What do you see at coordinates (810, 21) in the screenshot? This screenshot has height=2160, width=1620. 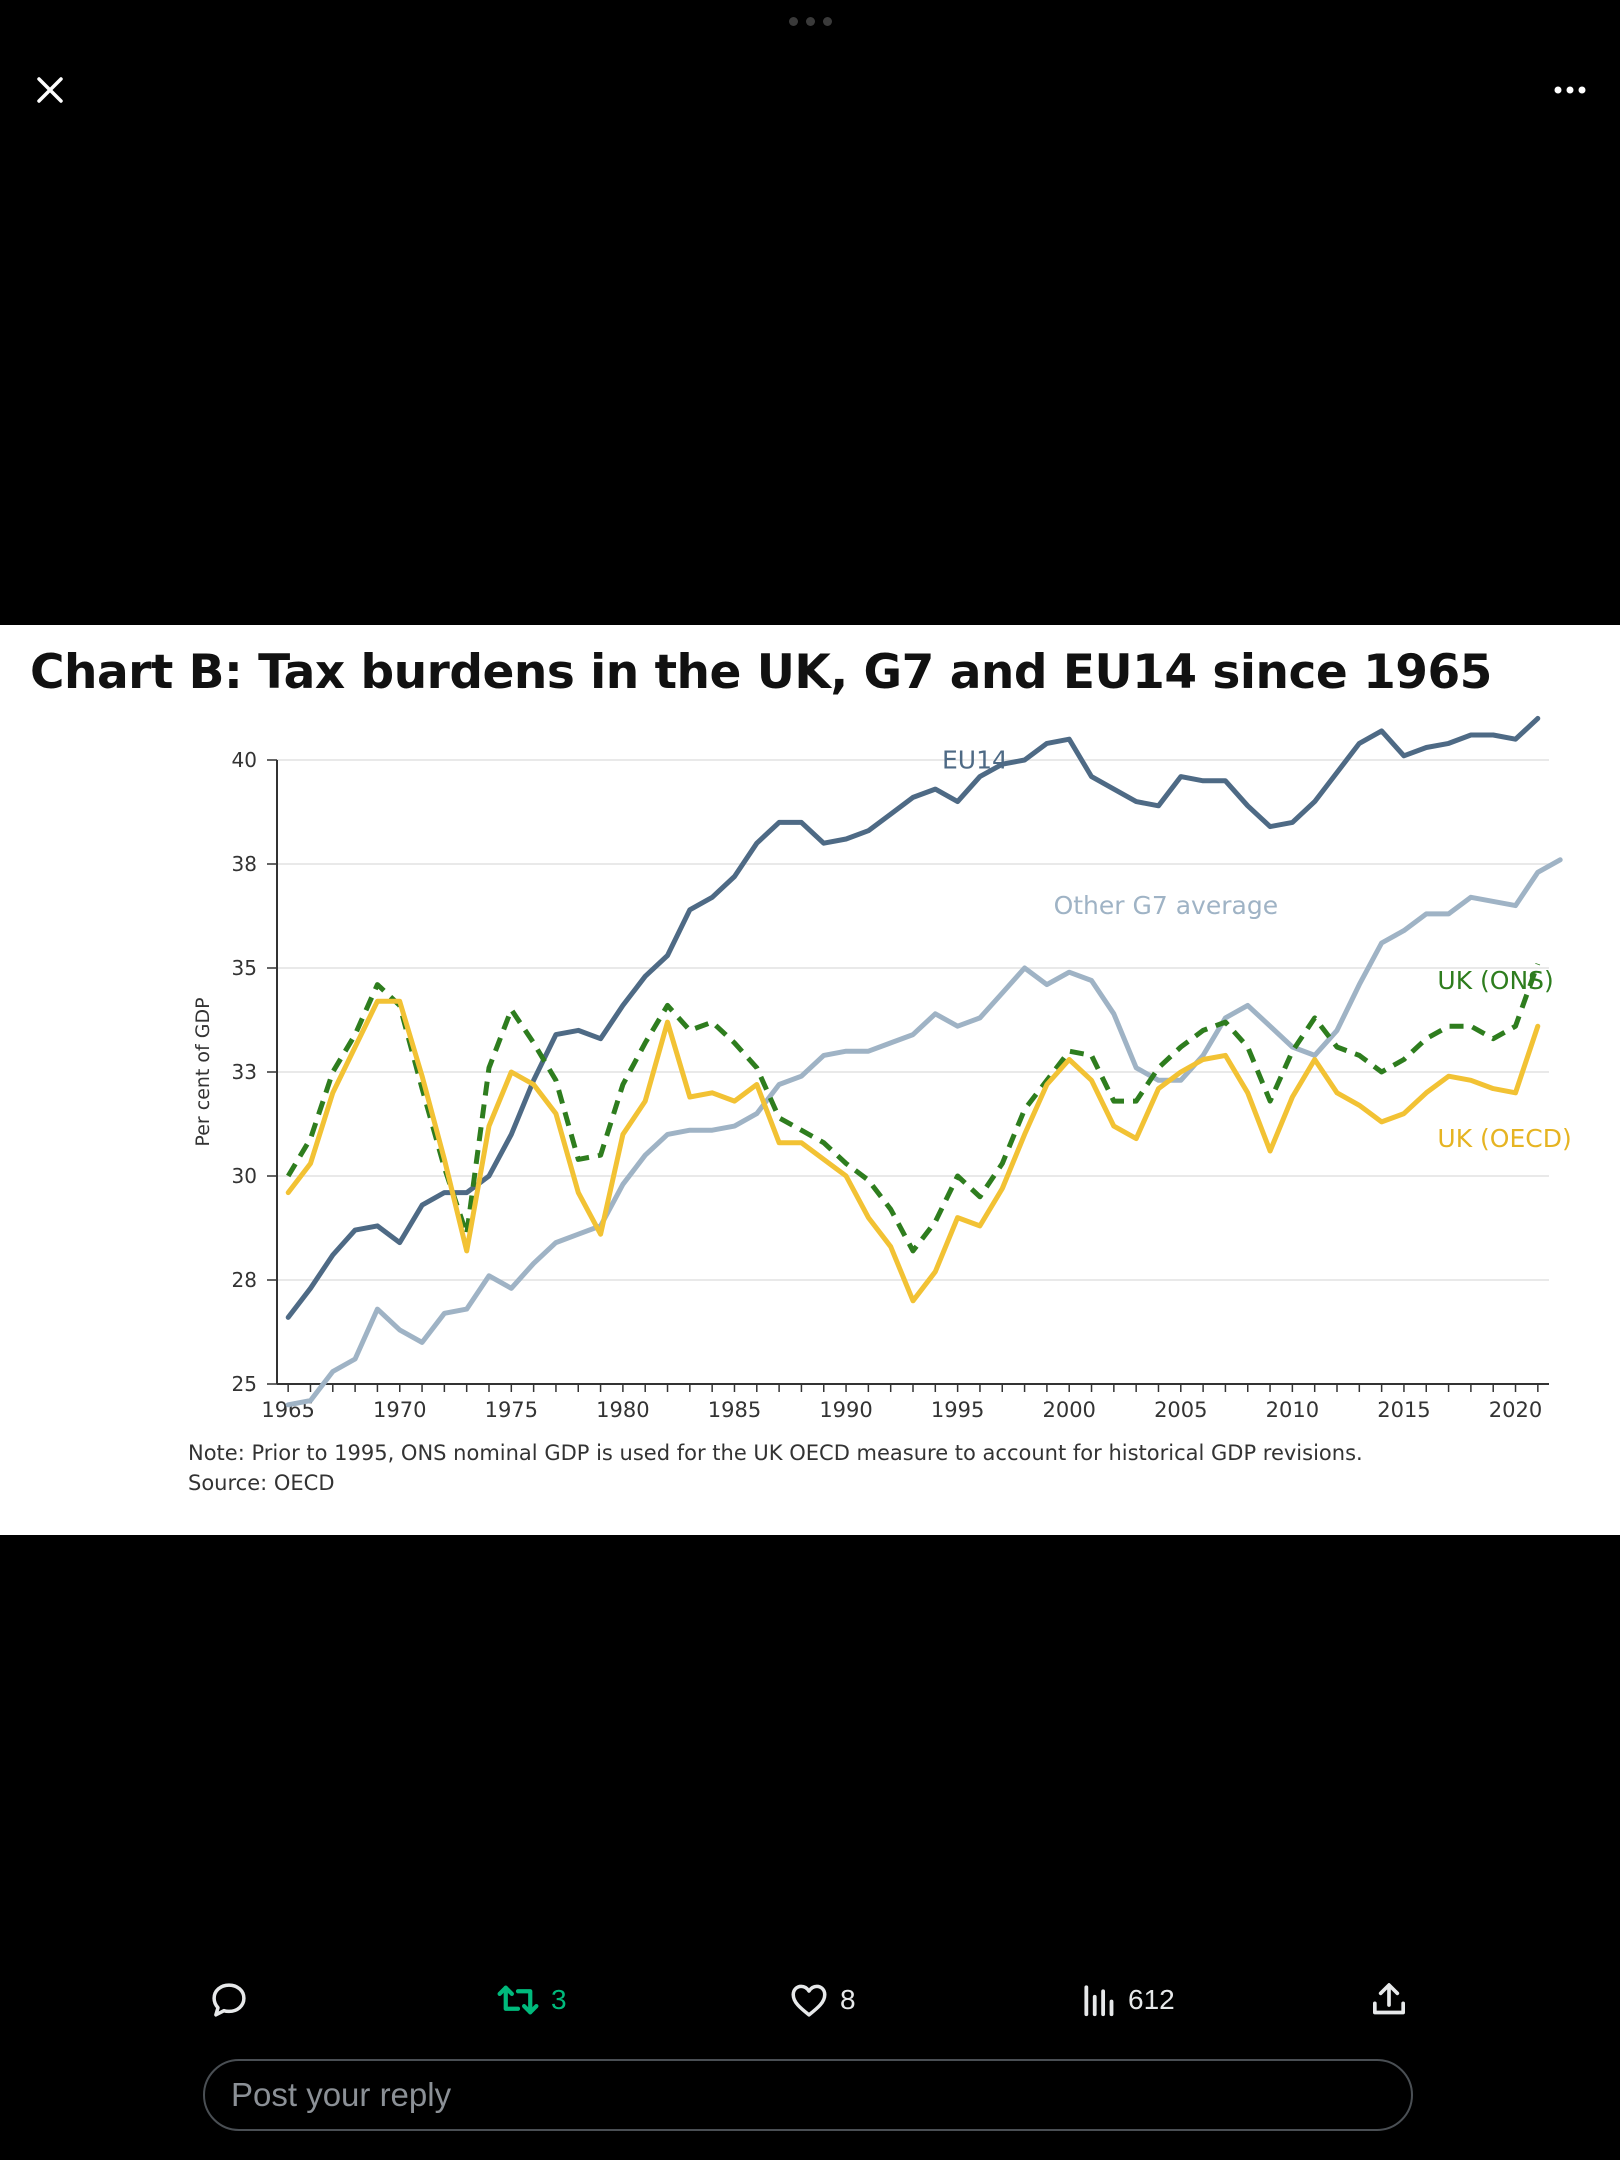 I see `drag-handle` at bounding box center [810, 21].